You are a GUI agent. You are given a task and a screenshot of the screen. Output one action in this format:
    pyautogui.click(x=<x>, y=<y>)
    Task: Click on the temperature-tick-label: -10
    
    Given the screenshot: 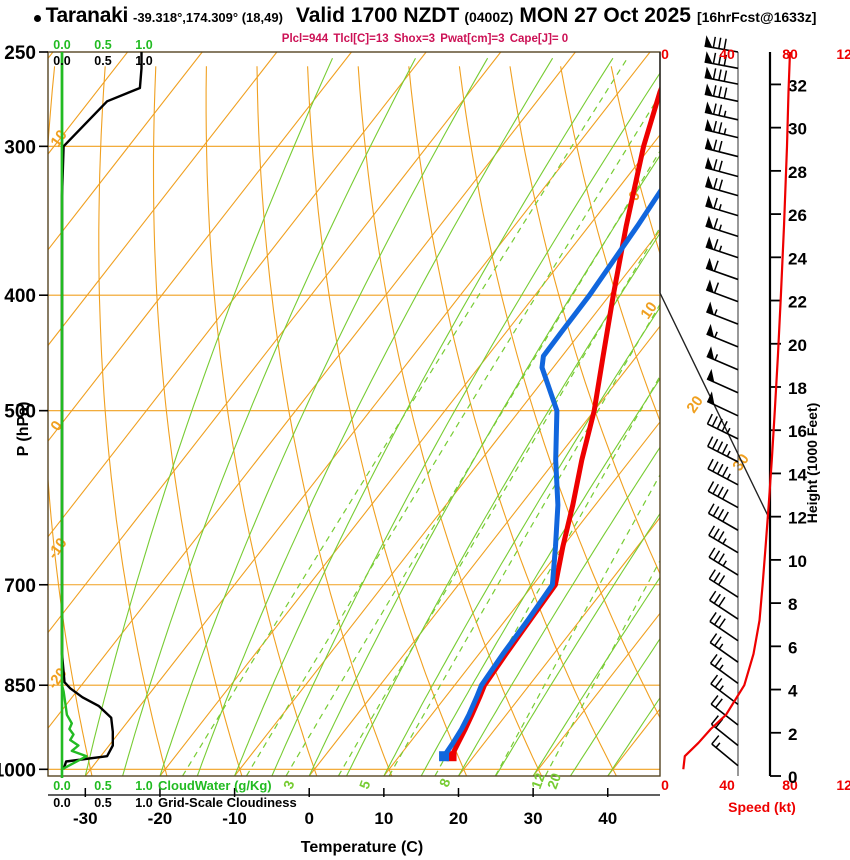 What is the action you would take?
    pyautogui.click(x=234, y=818)
    